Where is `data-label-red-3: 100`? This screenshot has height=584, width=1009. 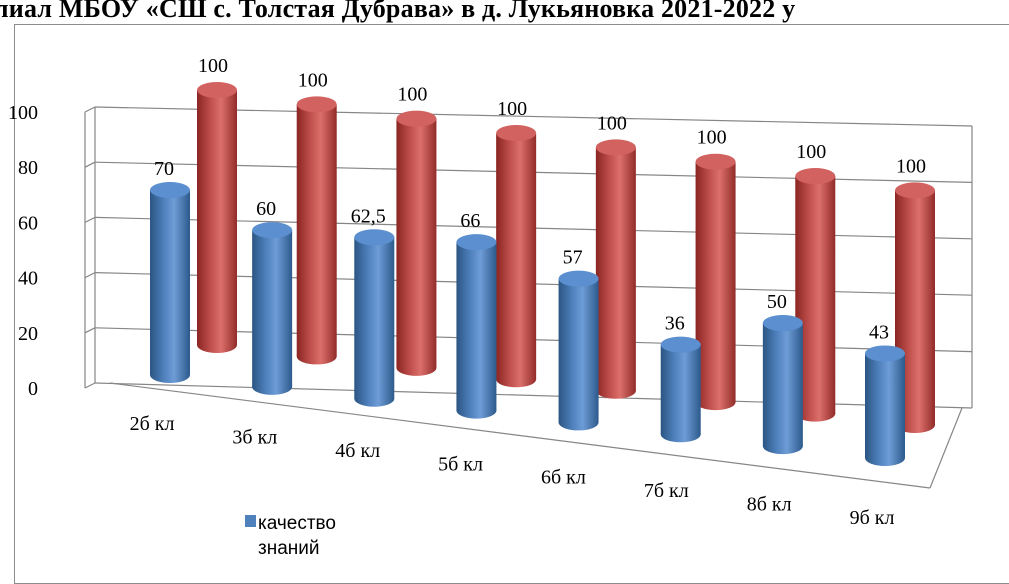
data-label-red-3: 100 is located at coordinates (412, 95).